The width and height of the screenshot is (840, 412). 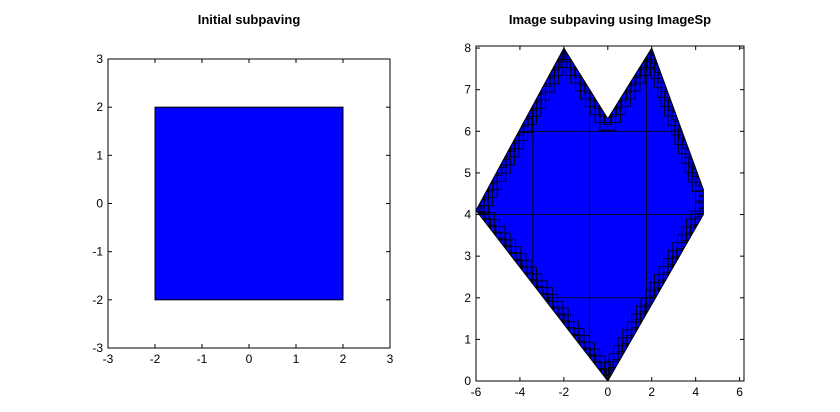 I want to click on x-tick-label: 1, so click(x=296, y=359).